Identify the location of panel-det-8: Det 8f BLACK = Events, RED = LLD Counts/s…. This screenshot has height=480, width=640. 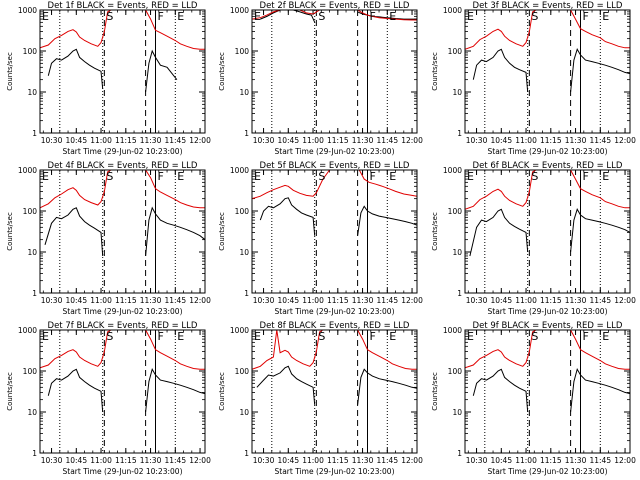
(320, 398).